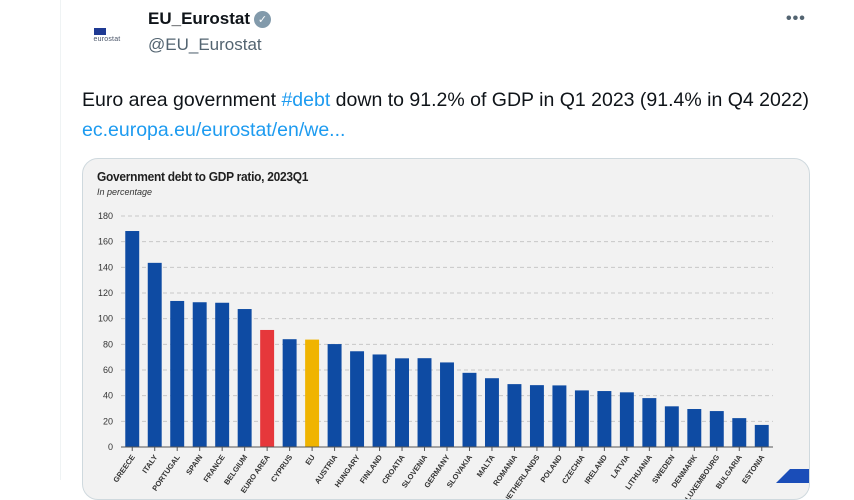 The width and height of the screenshot is (854, 500). Describe the element at coordinates (796, 18) in the screenshot. I see `more-horizontal-icon: •••` at that location.